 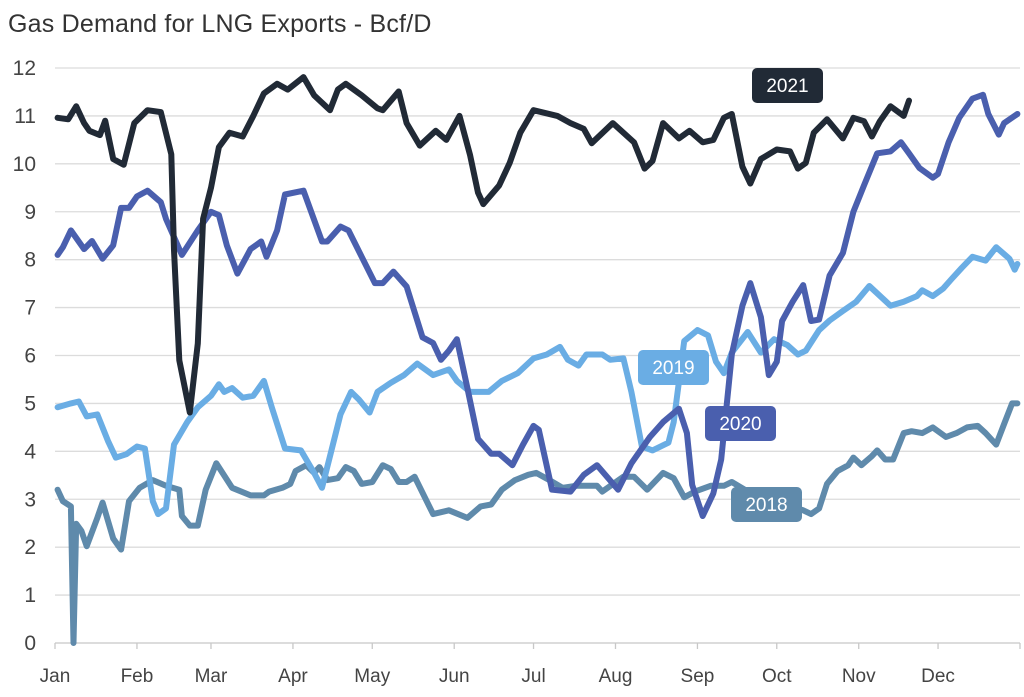 I want to click on series-label-2020: 2020, so click(x=740, y=423).